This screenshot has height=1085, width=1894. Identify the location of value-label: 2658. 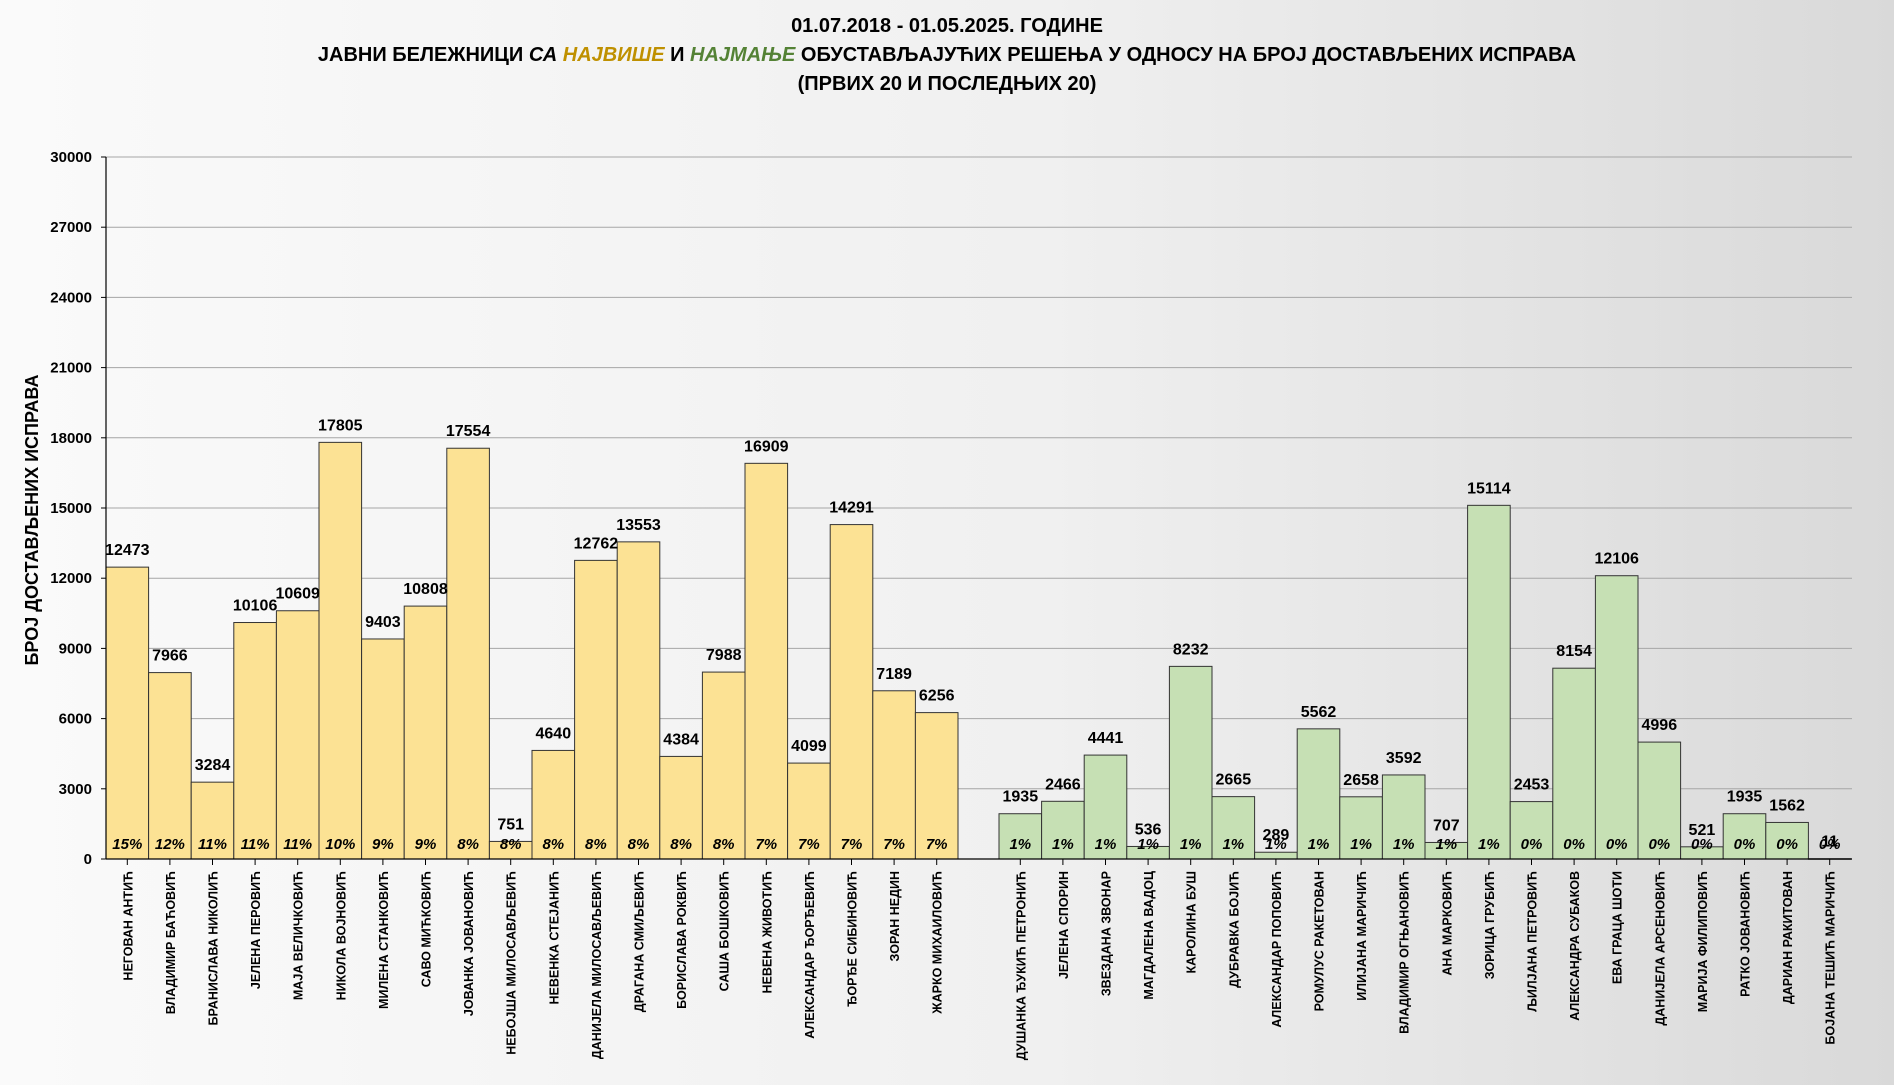
(1361, 780).